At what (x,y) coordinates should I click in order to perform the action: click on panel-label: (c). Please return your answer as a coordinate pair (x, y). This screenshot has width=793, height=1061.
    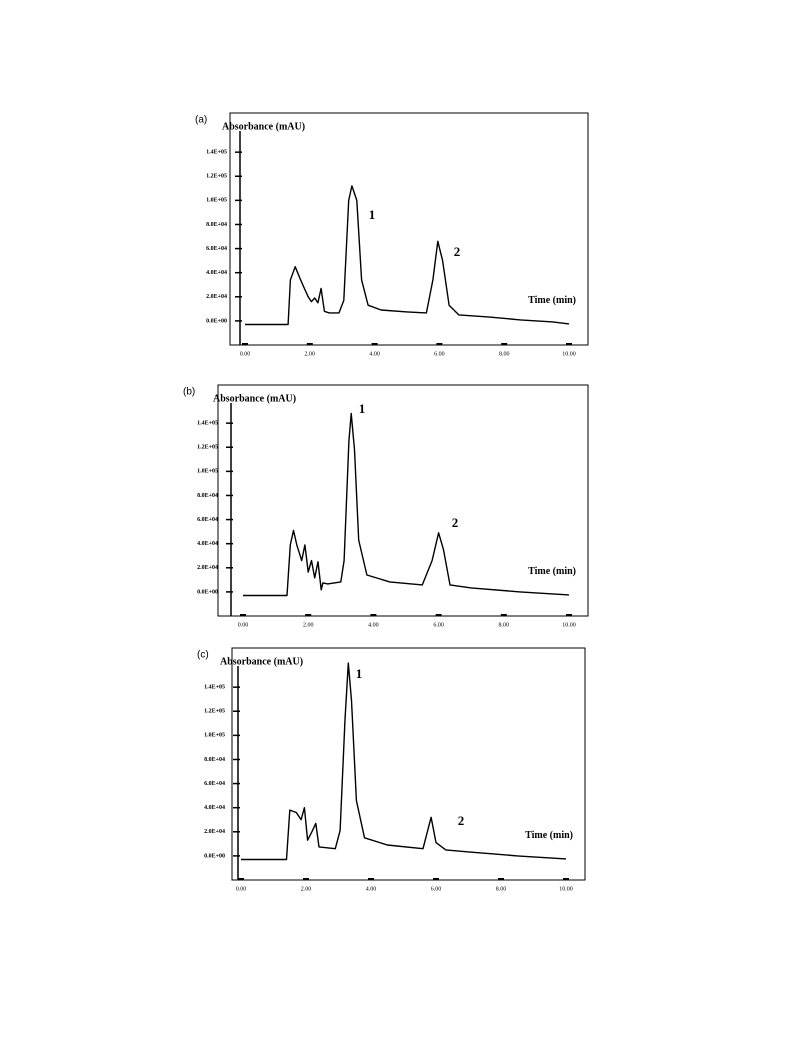
    Looking at the image, I should click on (203, 655).